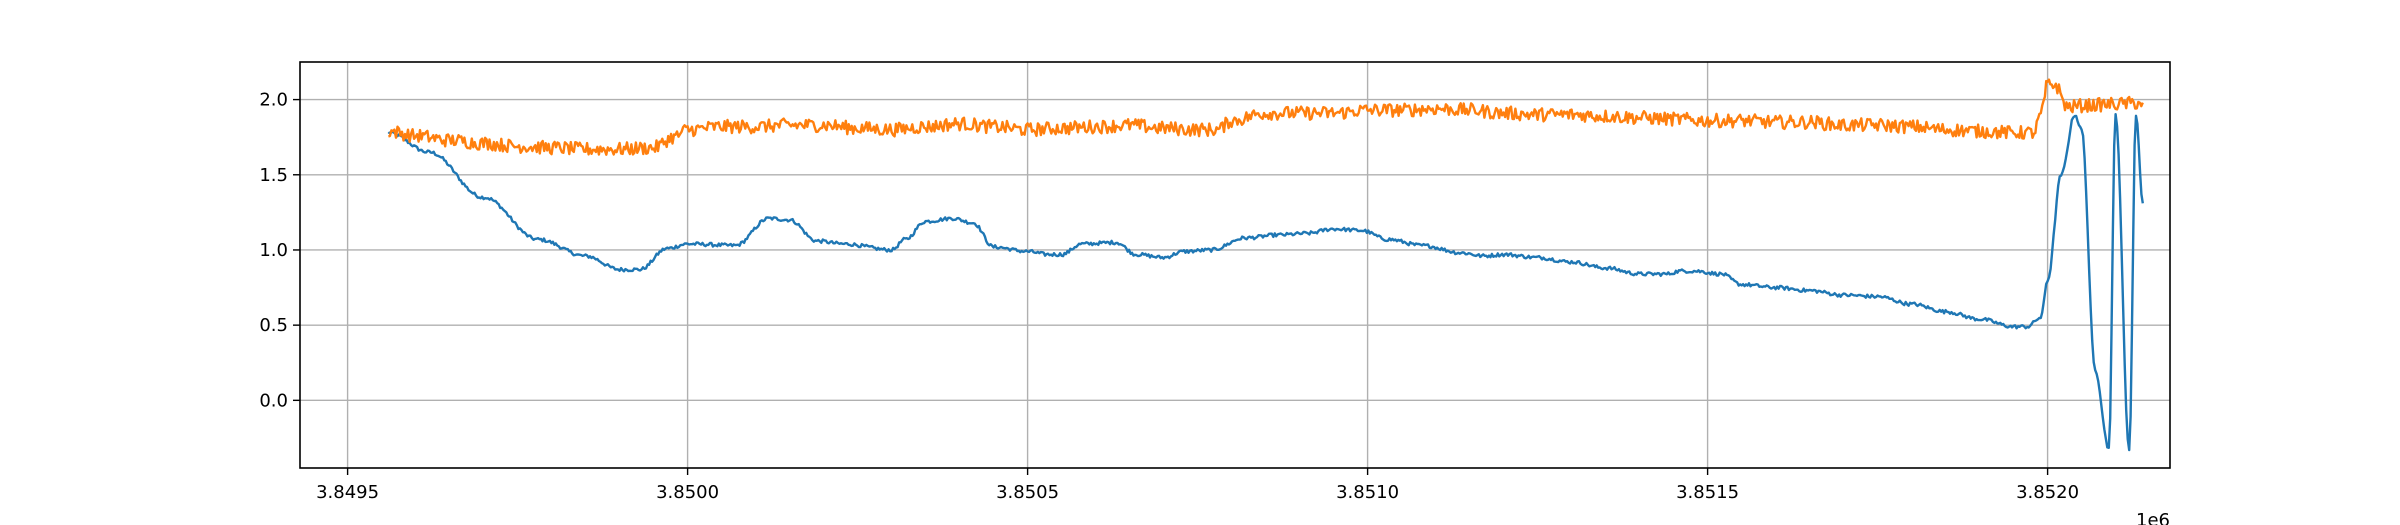 The height and width of the screenshot is (525, 2400). Describe the element at coordinates (347, 492) in the screenshot. I see `x-tick-label: 3.8495` at that location.